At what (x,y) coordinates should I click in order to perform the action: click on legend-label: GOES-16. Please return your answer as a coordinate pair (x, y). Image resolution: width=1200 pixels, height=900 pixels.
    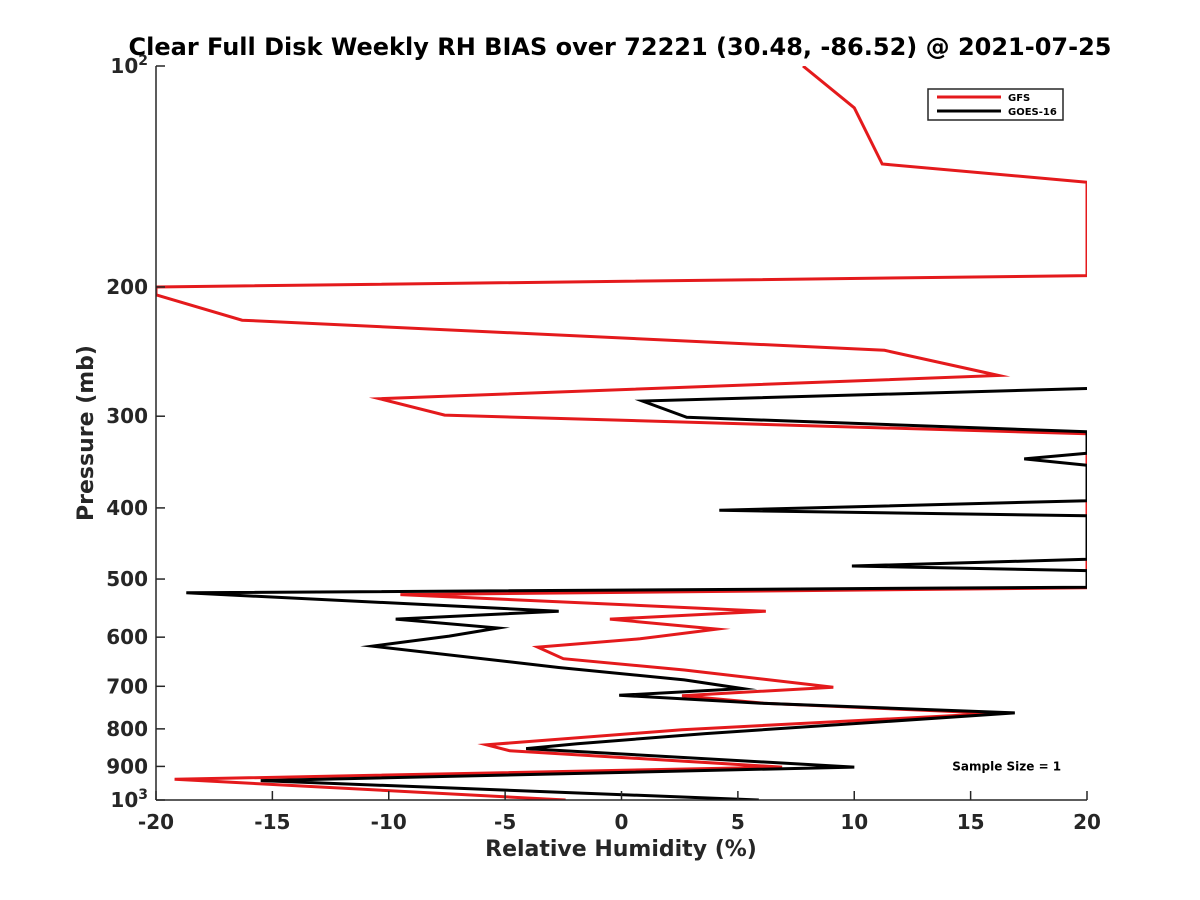
    Looking at the image, I should click on (1032, 112).